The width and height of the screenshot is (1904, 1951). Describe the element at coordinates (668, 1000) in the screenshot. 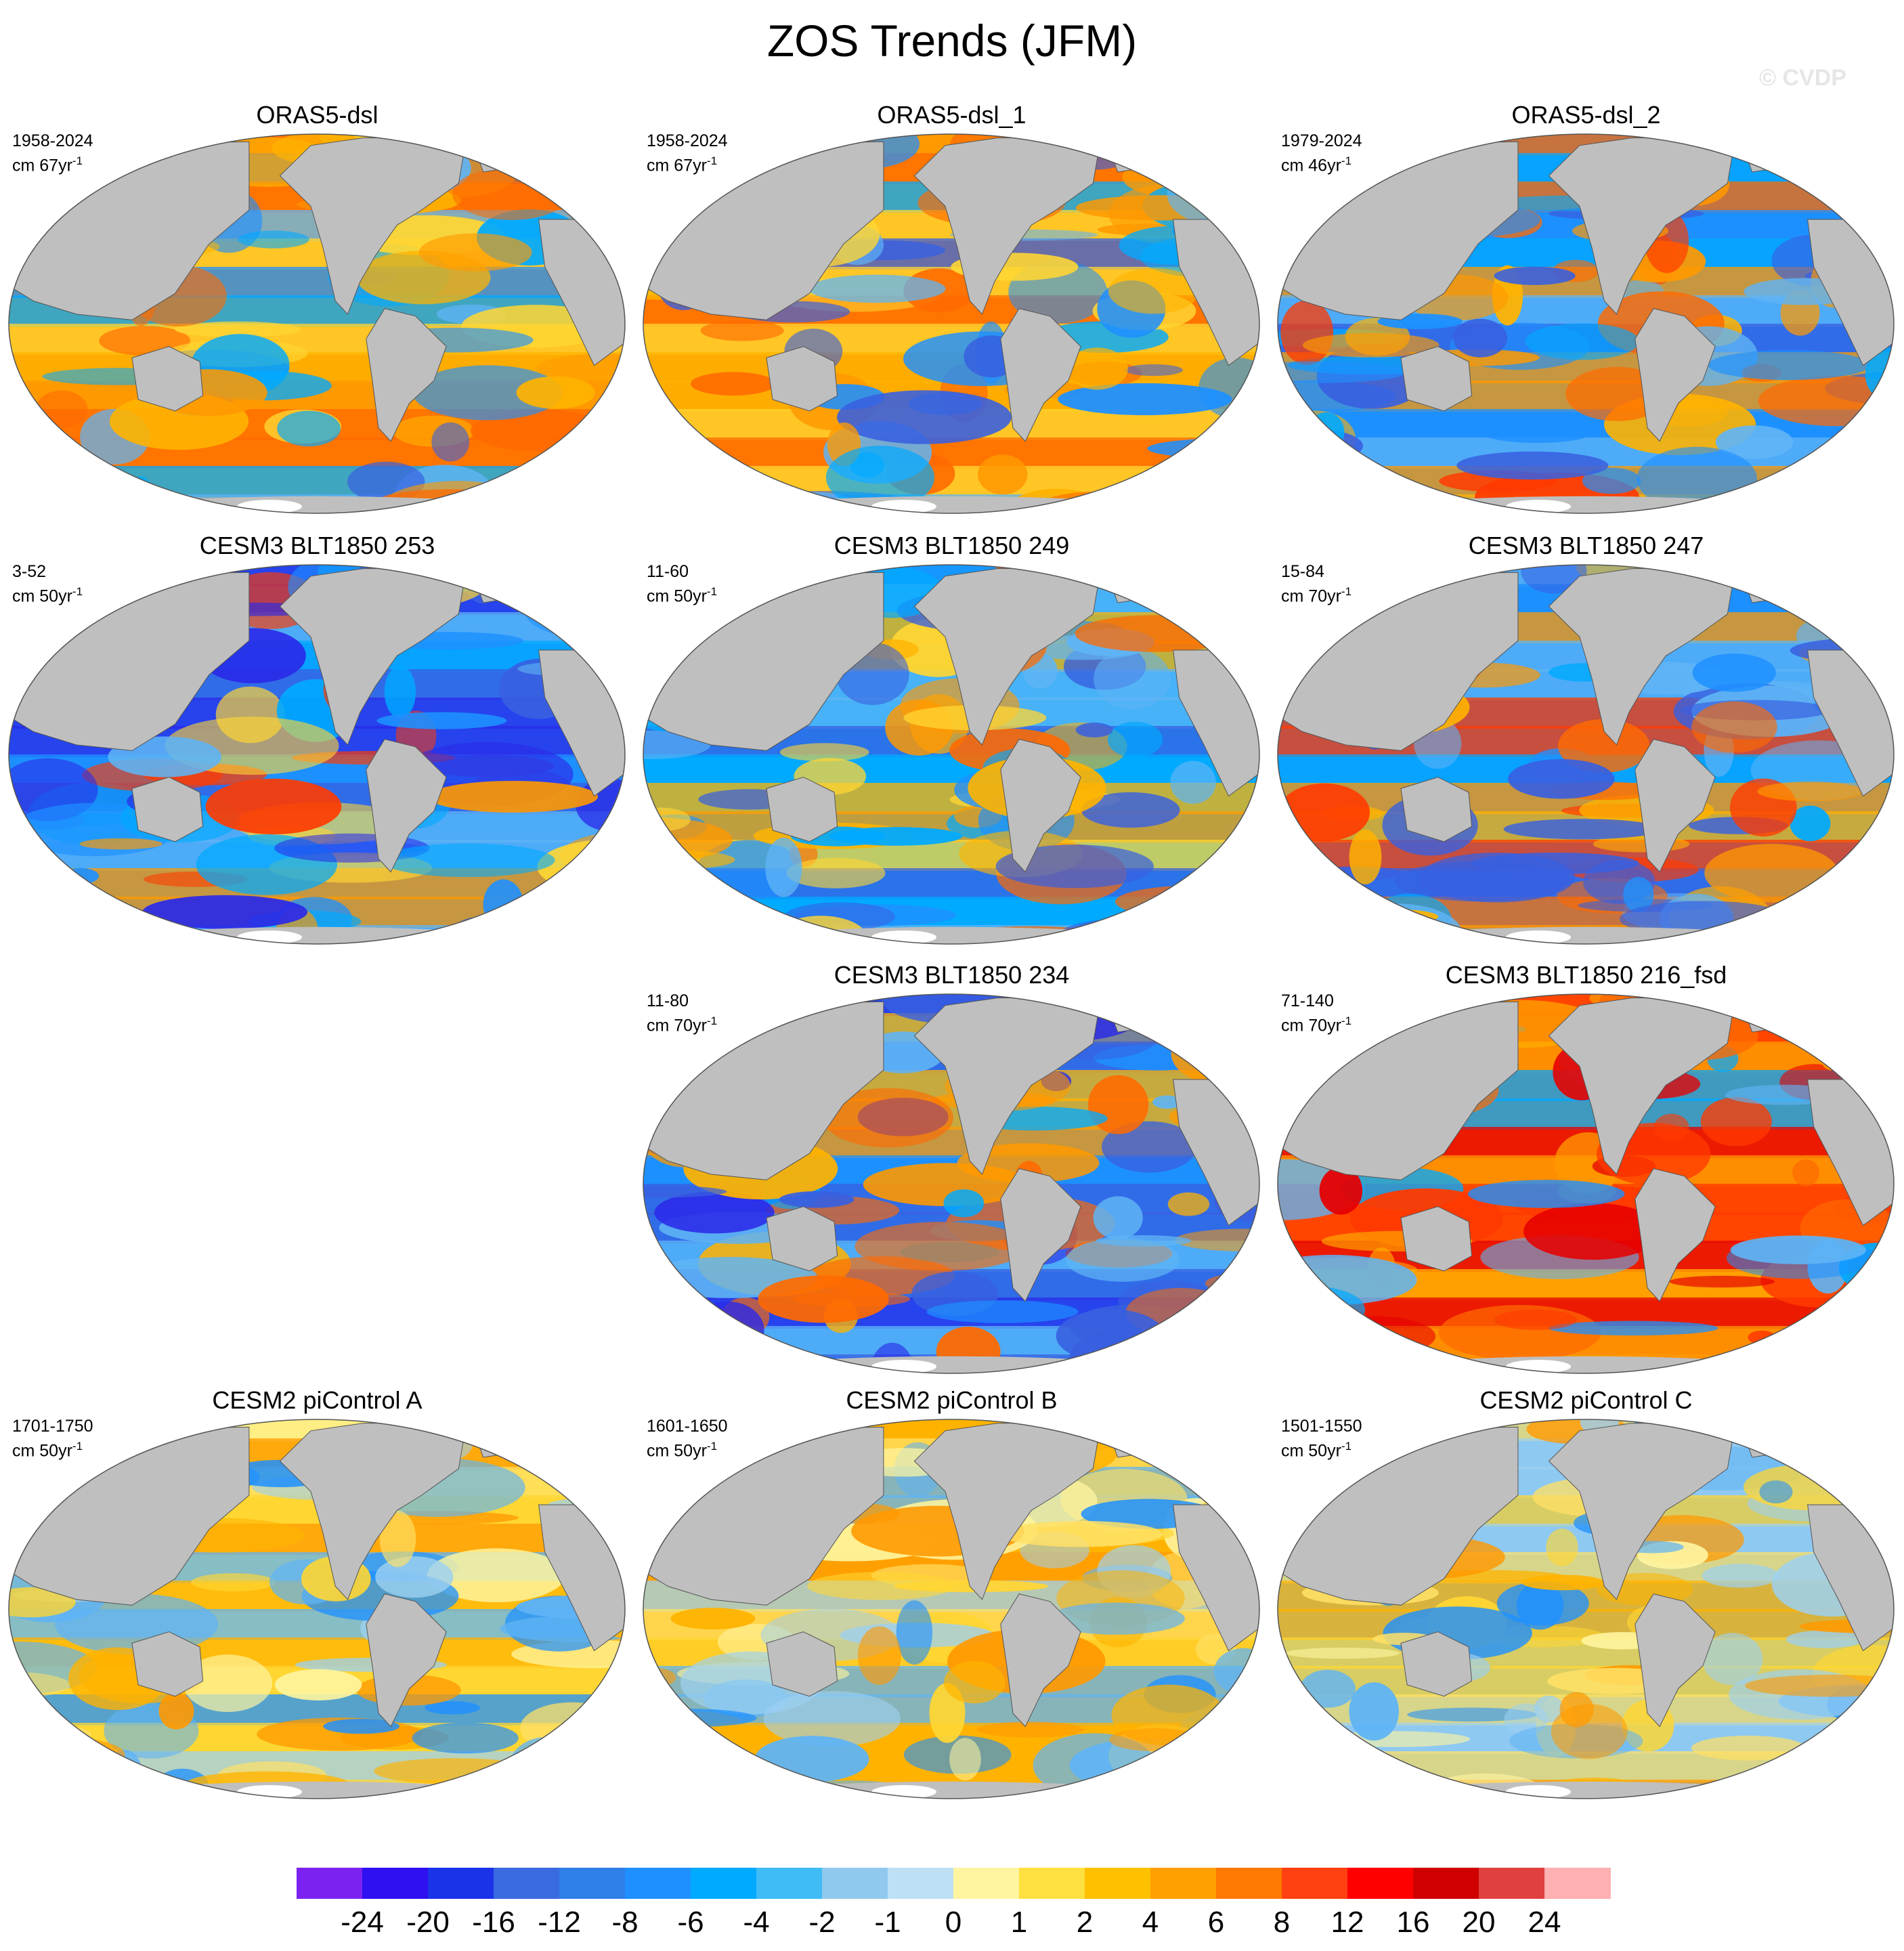

I see `panel-years: 11-80` at that location.